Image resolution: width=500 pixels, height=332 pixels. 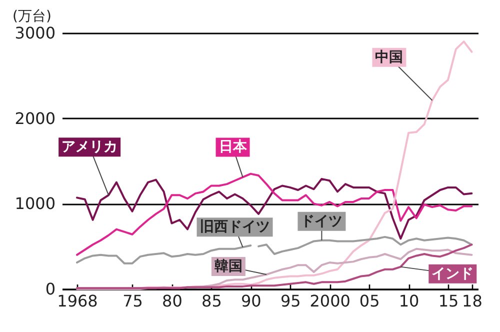 I want to click on y-tick-label: 3000, so click(x=35, y=33).